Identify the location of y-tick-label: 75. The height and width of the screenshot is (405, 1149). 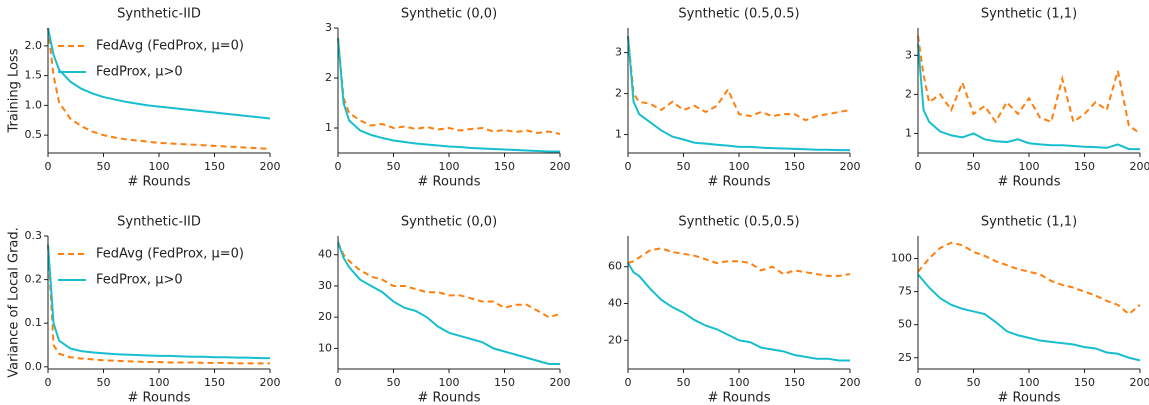
(905, 291).